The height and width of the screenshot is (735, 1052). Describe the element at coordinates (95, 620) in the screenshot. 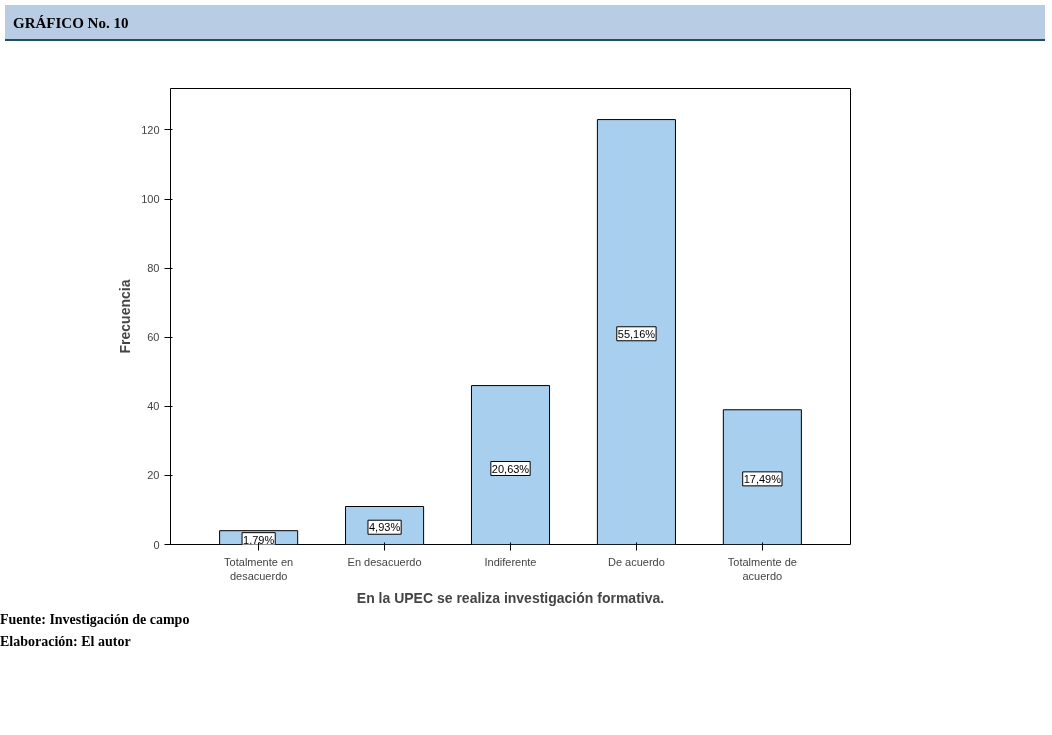

I see `source-note: Fuente: Investigación de campo` at that location.